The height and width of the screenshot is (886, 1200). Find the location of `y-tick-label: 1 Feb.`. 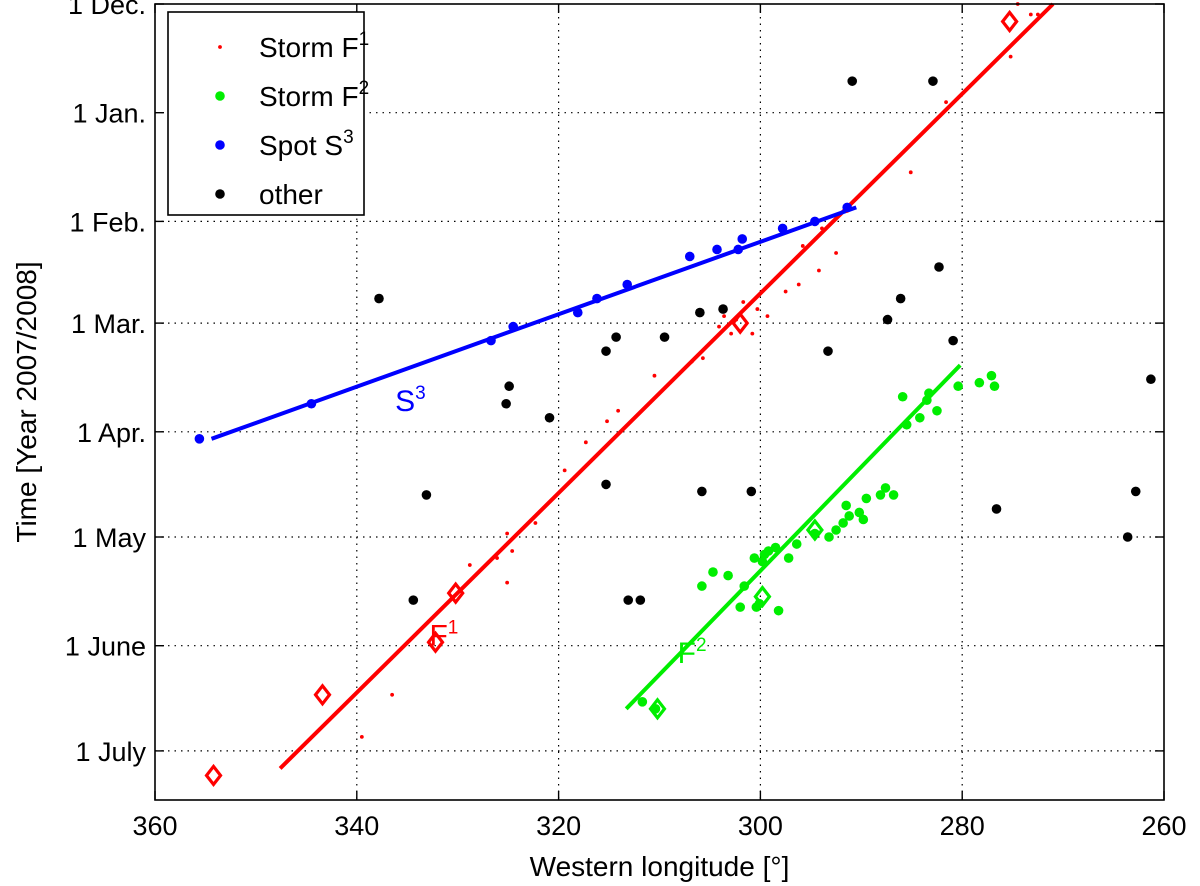

y-tick-label: 1 Feb. is located at coordinates (107, 222).